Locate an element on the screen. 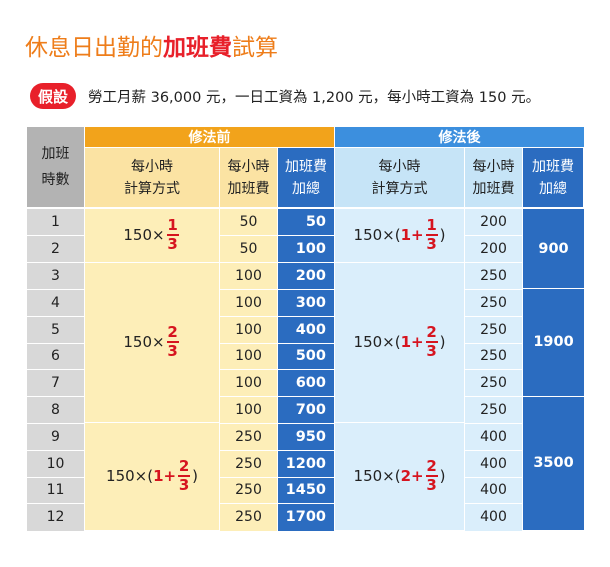  before-total-cell: 950 is located at coordinates (306, 437).